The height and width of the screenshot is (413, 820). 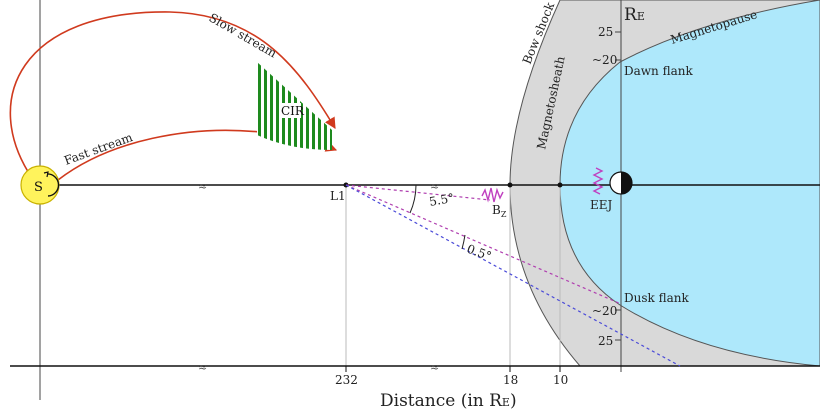 What do you see at coordinates (658, 71) in the screenshot?
I see `dawn-flank-label: Dawn flank` at bounding box center [658, 71].